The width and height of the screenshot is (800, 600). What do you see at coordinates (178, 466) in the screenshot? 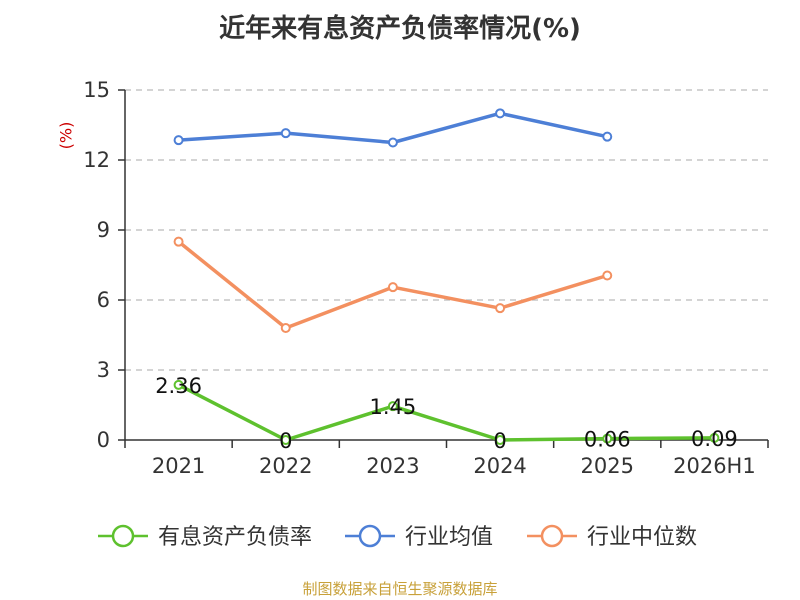
I see `x-tick-label: 2021` at bounding box center [178, 466].